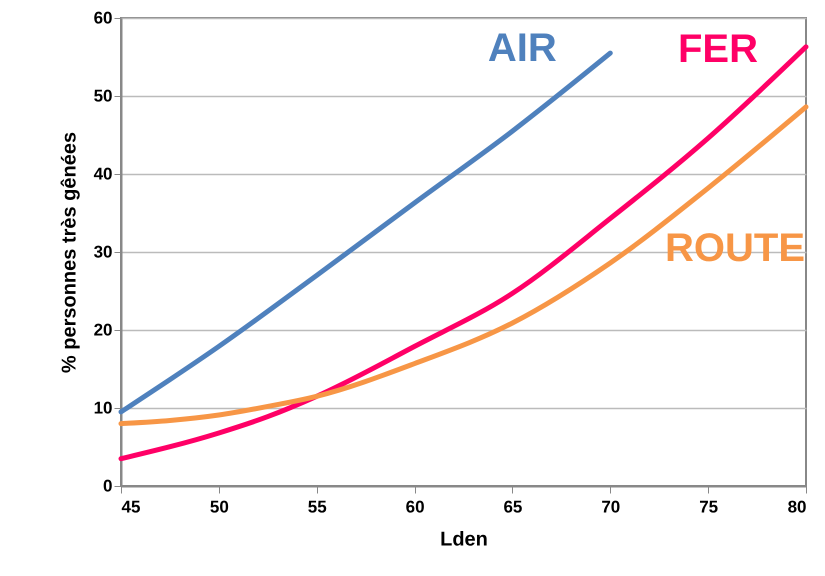 This screenshot has width=825, height=576. Describe the element at coordinates (708, 507) in the screenshot. I see `x-tick-label: 75` at that location.